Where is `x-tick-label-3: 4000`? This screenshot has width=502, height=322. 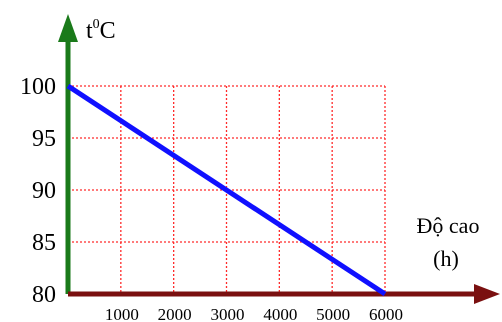
x-tick-label-3: 4000 is located at coordinates (280, 313).